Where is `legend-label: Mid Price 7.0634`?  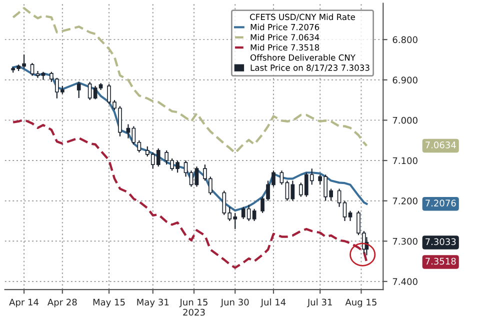
legend-label: Mid Price 7.0634 is located at coordinates (285, 37).